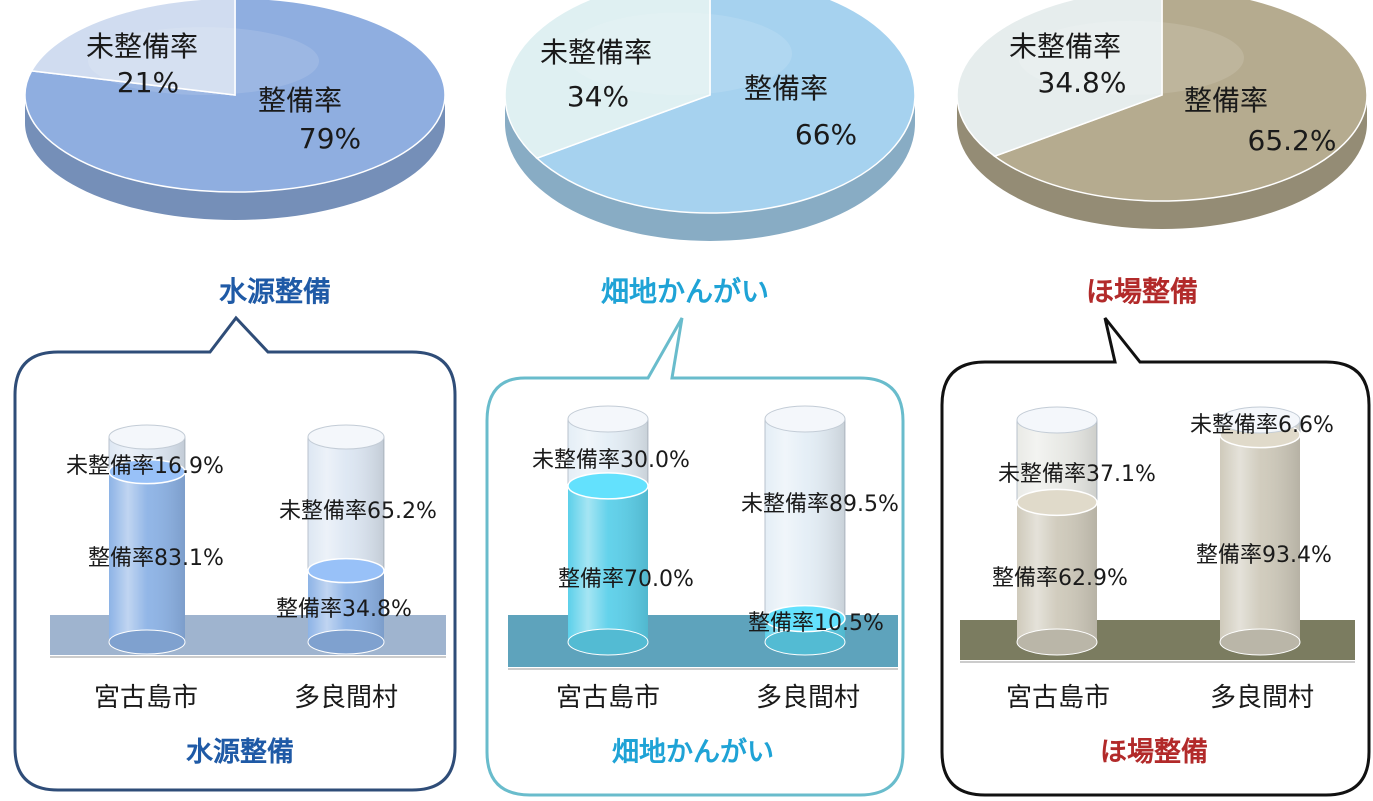 Image resolution: width=1373 pixels, height=801 pixels. What do you see at coordinates (148, 82) in the screenshot?
I see `pie-slice-value: 21%` at bounding box center [148, 82].